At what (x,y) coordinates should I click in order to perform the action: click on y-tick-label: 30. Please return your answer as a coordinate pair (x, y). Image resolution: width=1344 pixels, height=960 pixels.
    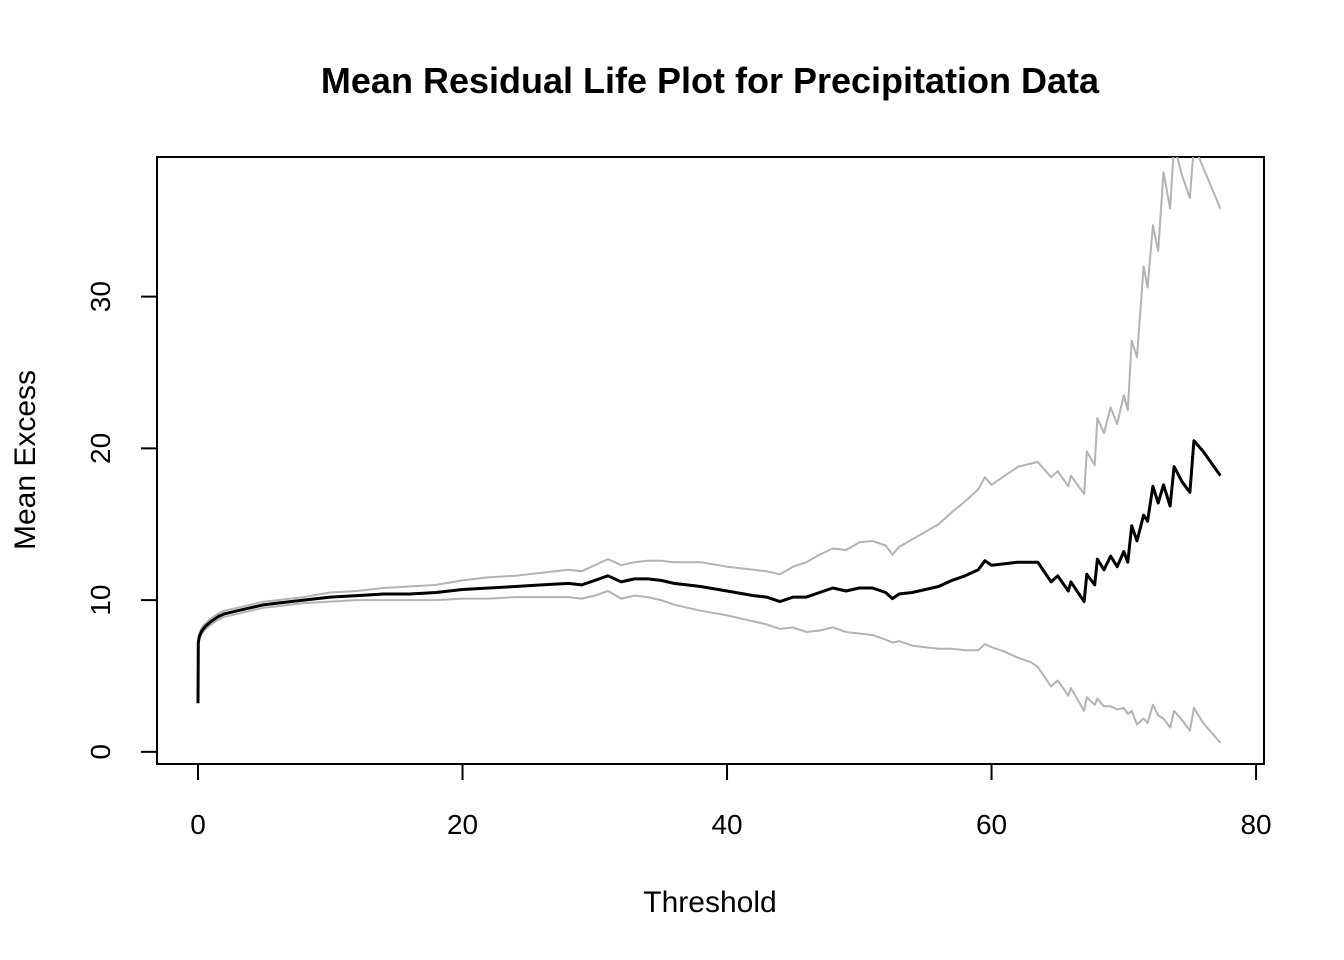
    Looking at the image, I should click on (100, 296).